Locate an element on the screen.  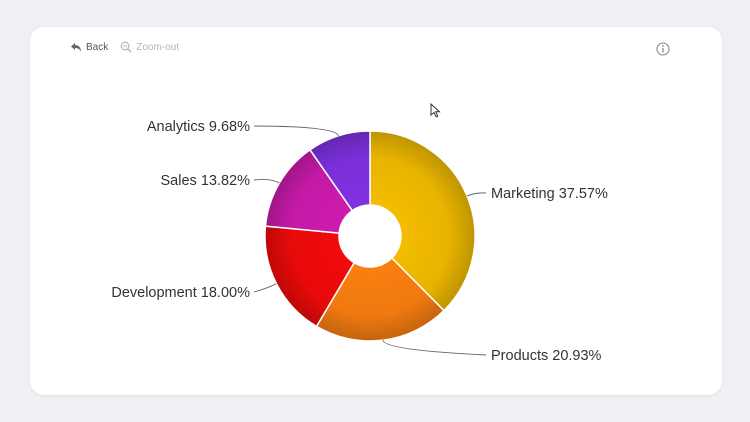
leader-line-products is located at coordinates (434, 347).